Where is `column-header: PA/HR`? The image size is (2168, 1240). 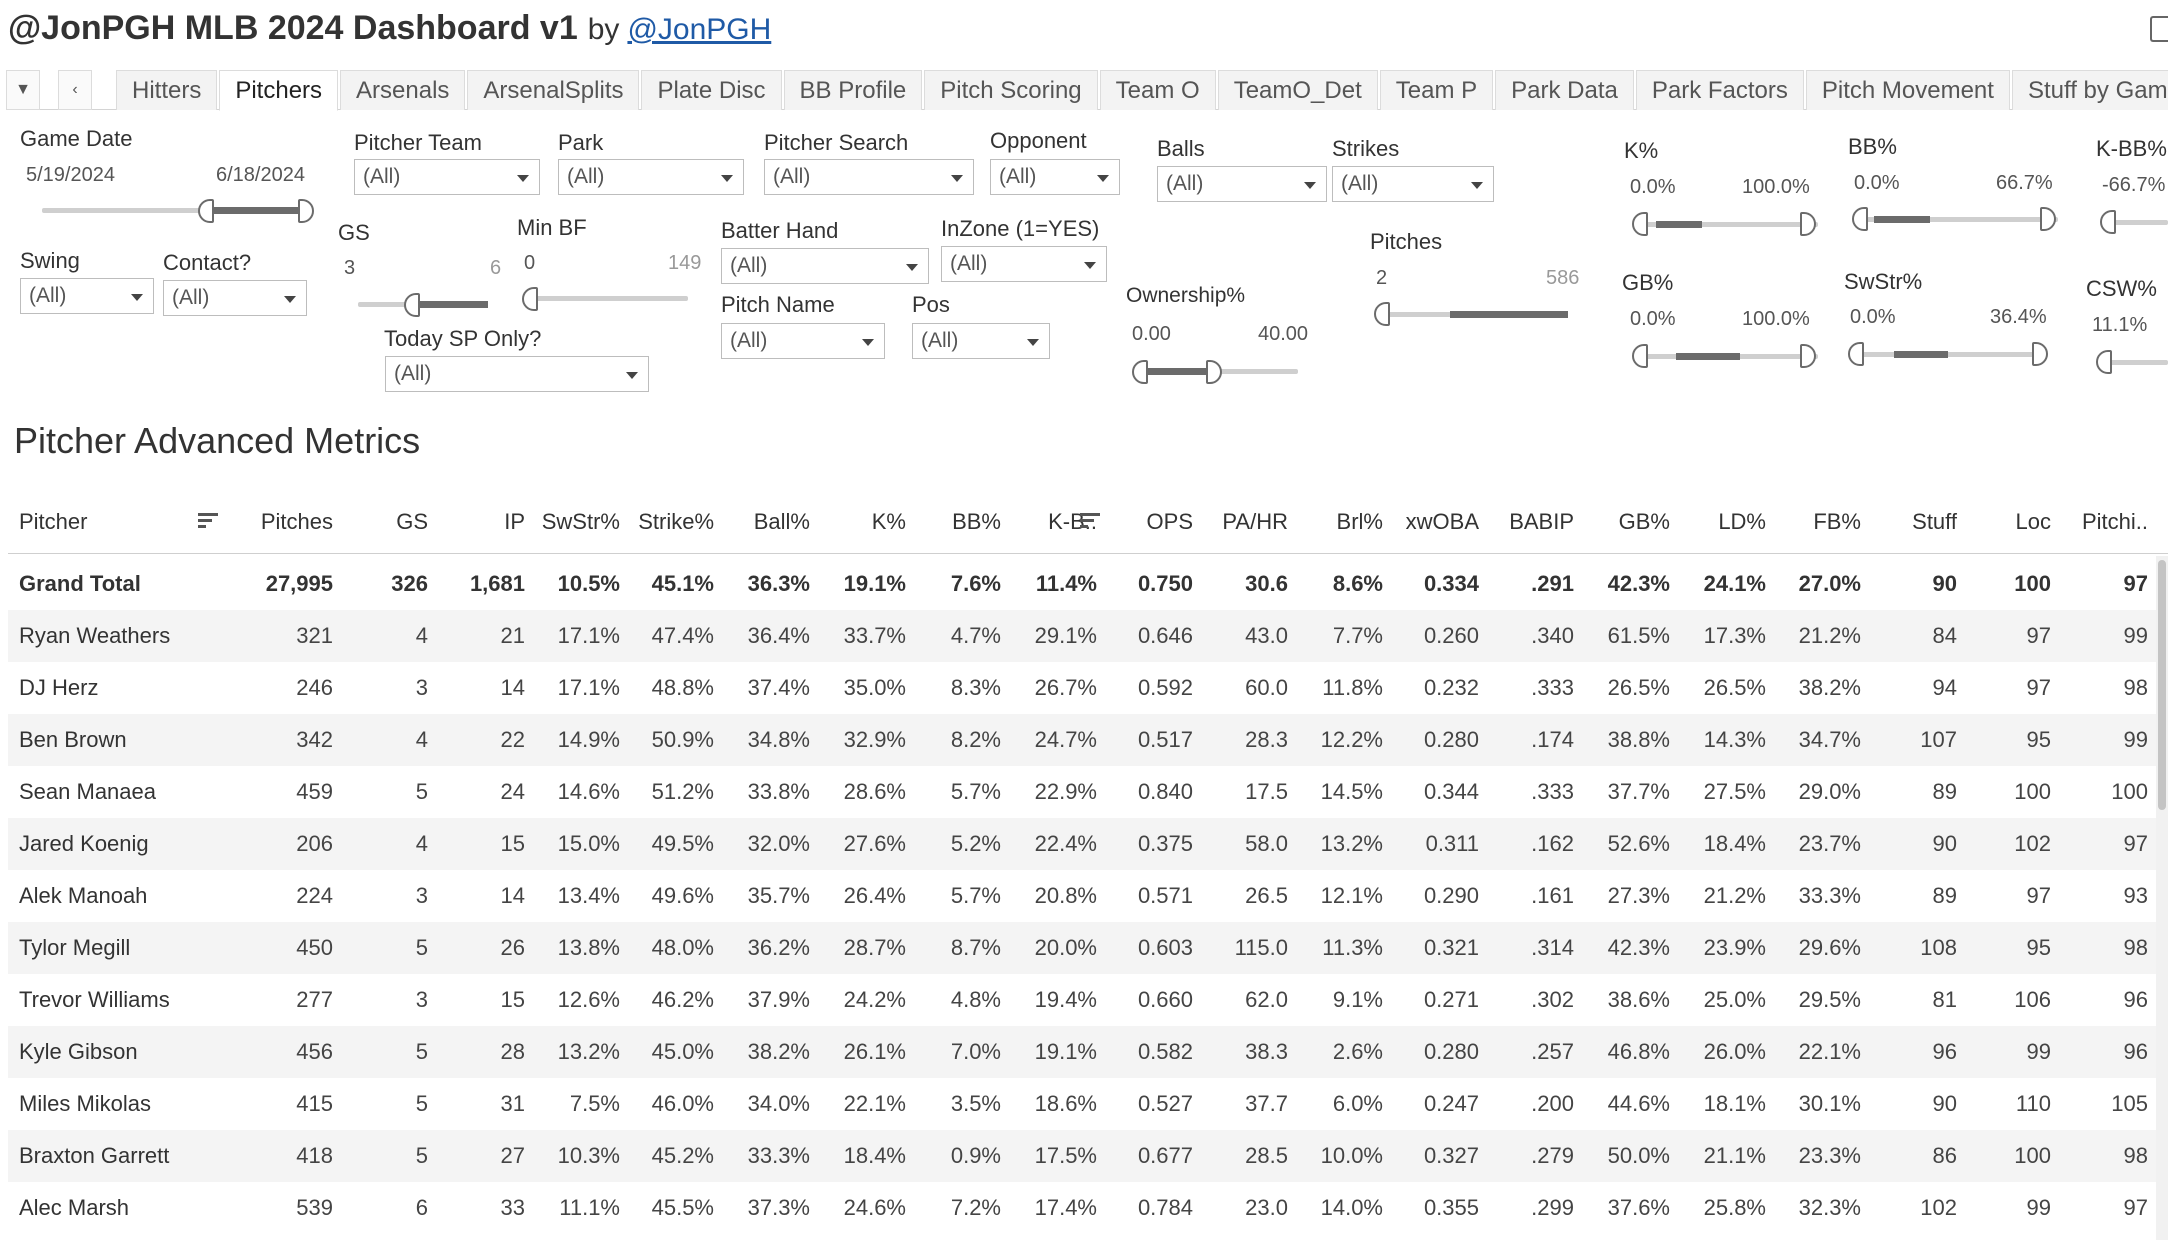 column-header: PA/HR is located at coordinates (1255, 521).